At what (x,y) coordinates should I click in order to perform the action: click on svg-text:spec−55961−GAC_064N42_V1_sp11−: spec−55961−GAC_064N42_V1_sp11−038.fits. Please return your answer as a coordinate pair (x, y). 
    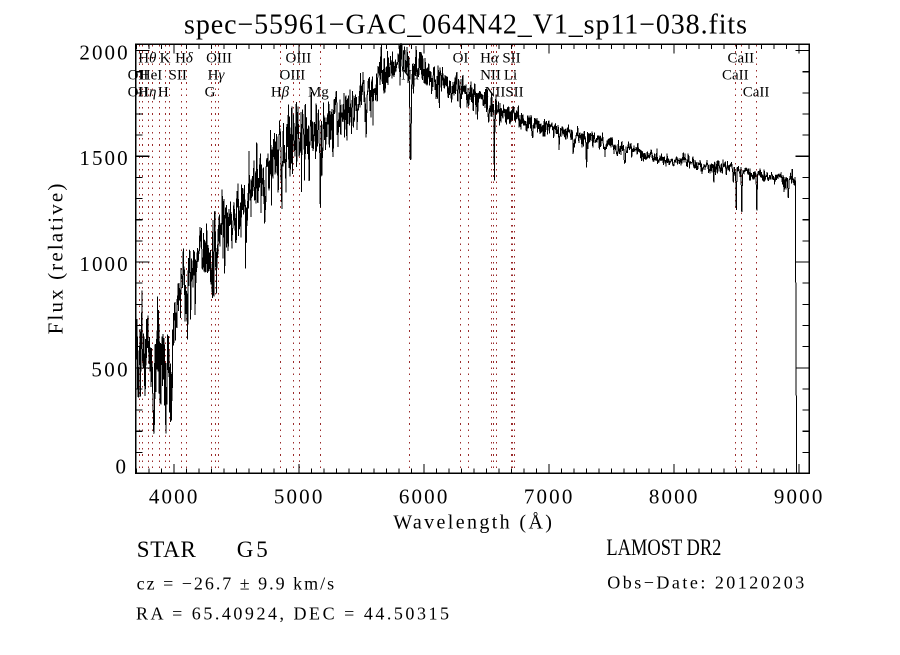
    Looking at the image, I should click on (465, 24).